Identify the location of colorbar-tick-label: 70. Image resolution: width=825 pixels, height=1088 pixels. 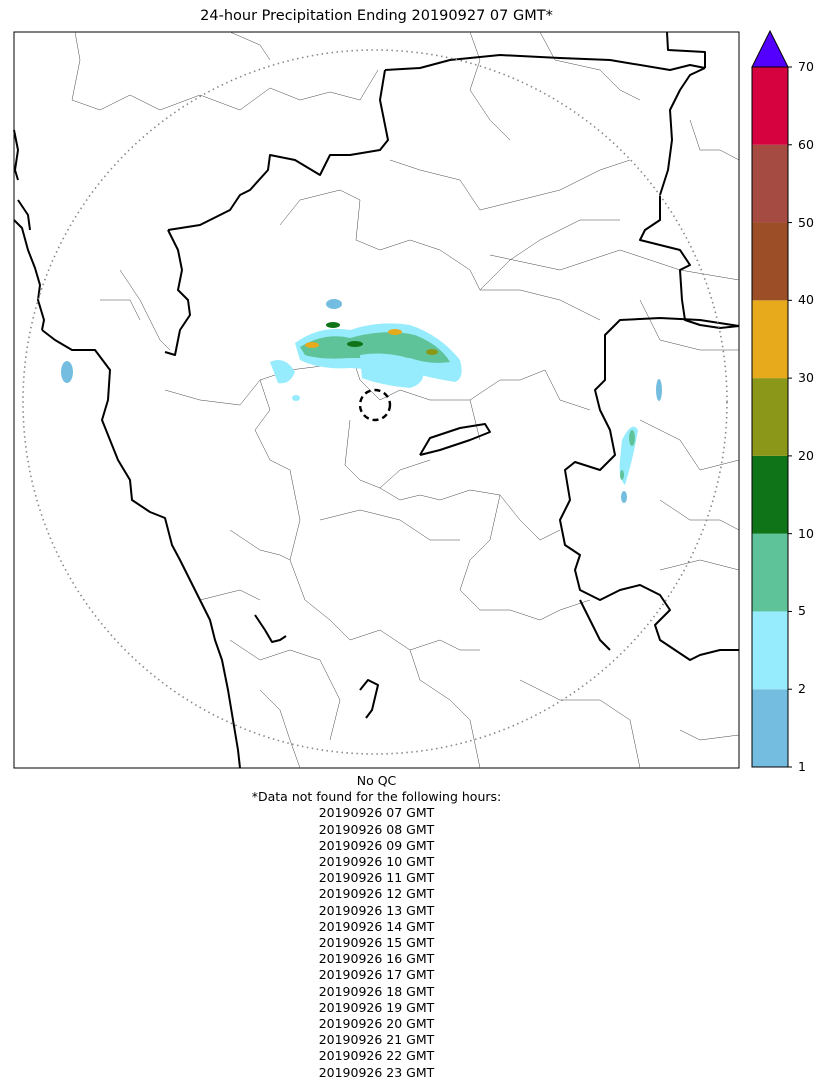
(806, 66).